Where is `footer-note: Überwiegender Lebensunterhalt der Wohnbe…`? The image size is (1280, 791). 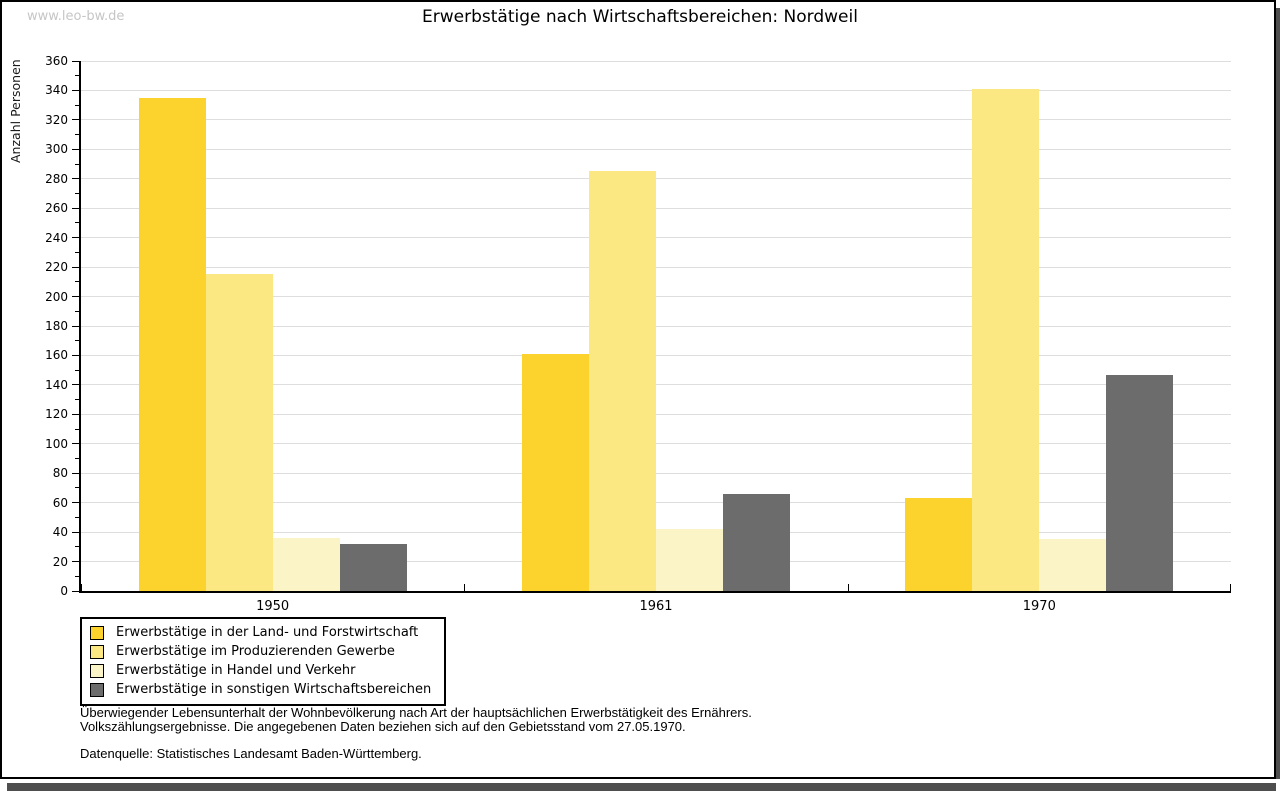
footer-note: Überwiegender Lebensunterhalt der Wohnbe… is located at coordinates (630, 720).